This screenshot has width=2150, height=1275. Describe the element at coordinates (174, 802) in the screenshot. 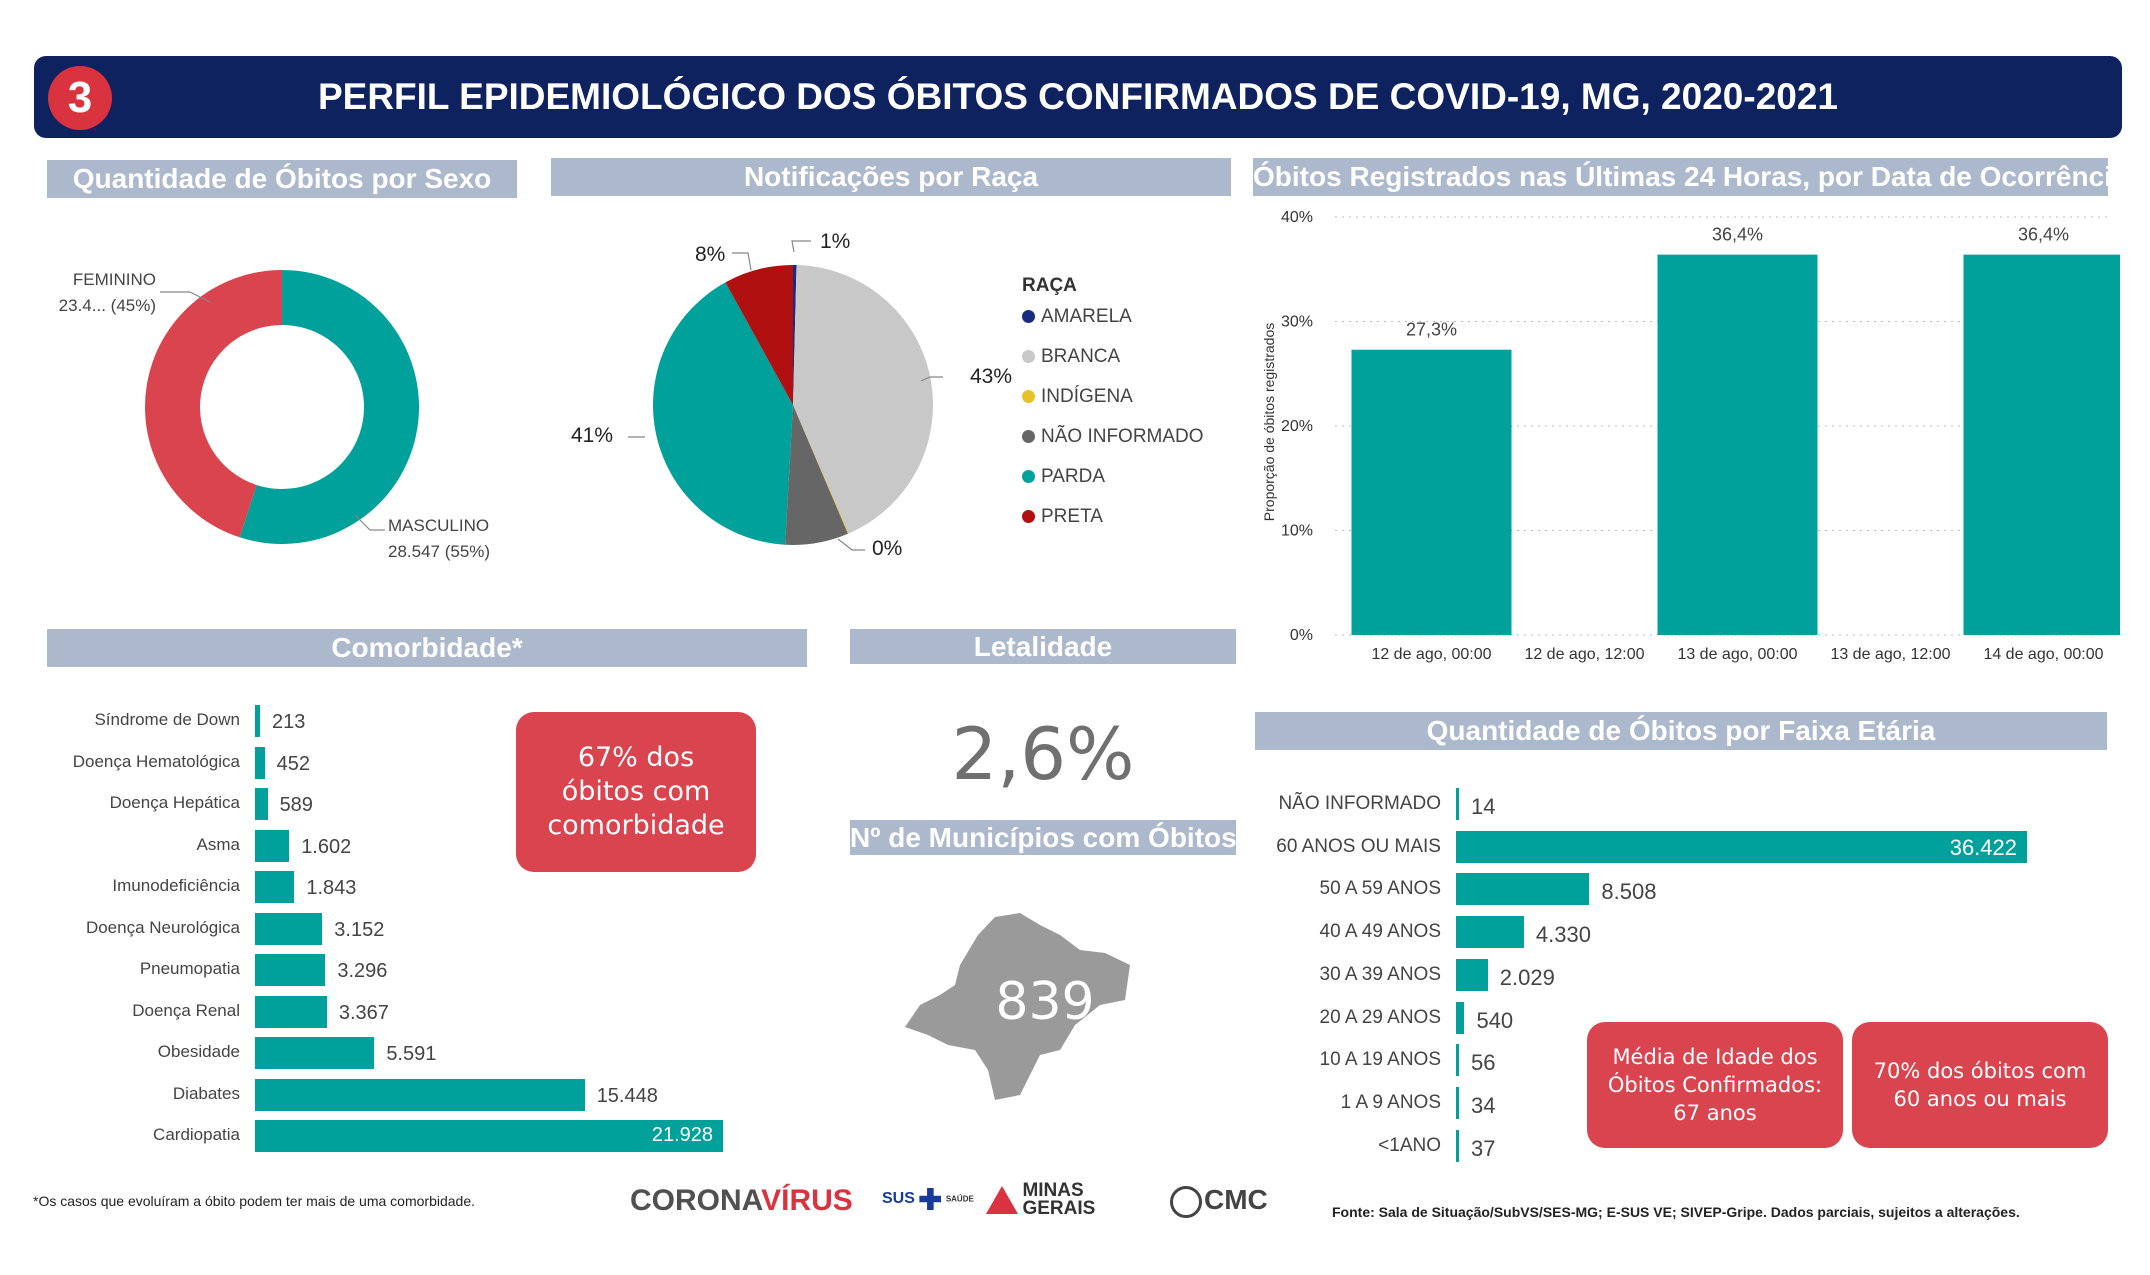

I see `category-label: Doença Hepática` at that location.